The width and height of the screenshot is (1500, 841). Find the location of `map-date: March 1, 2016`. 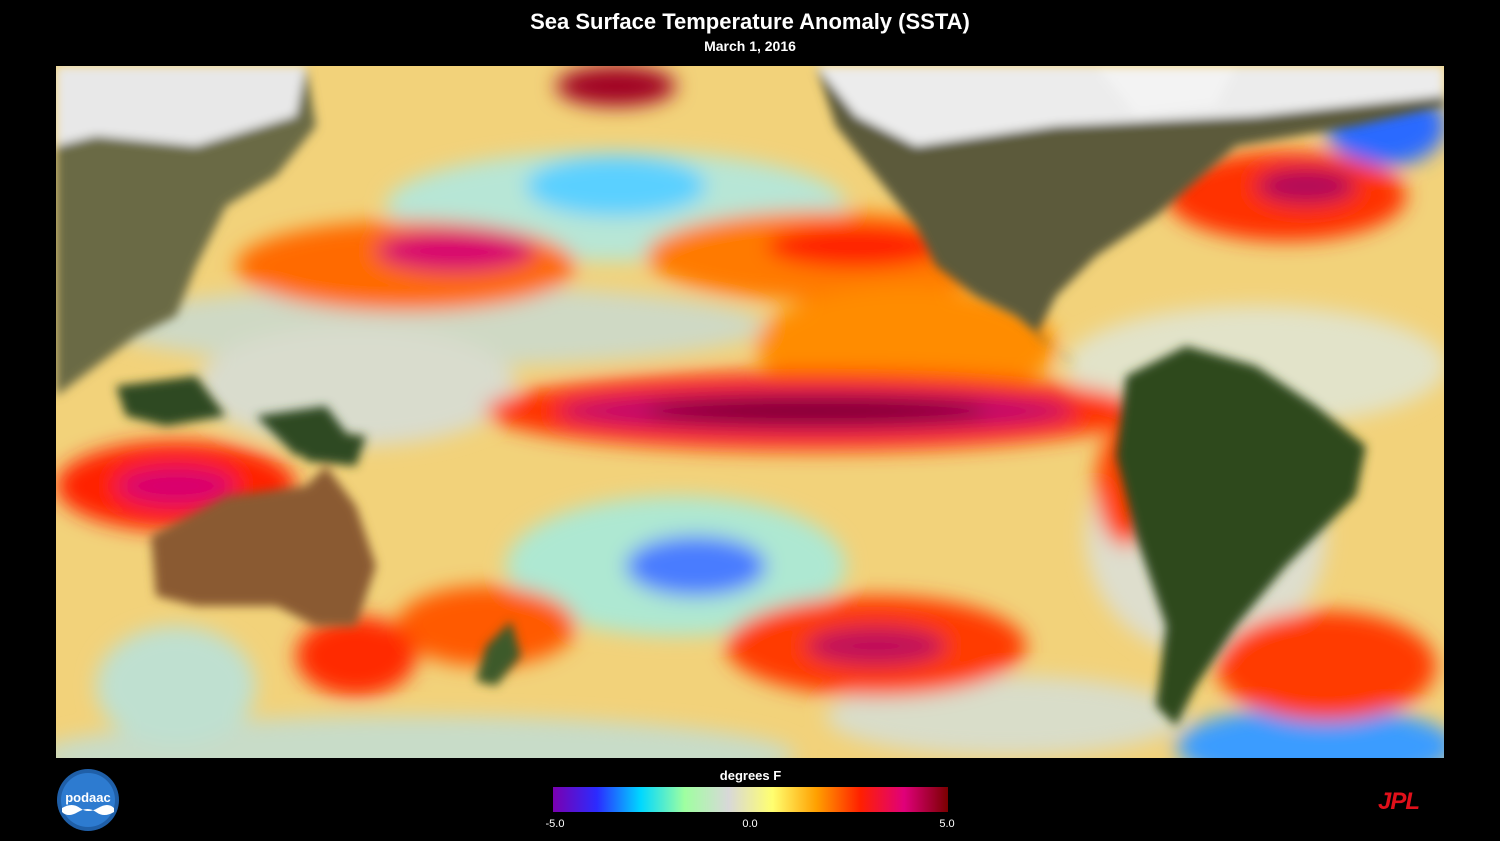

map-date: March 1, 2016 is located at coordinates (750, 46).